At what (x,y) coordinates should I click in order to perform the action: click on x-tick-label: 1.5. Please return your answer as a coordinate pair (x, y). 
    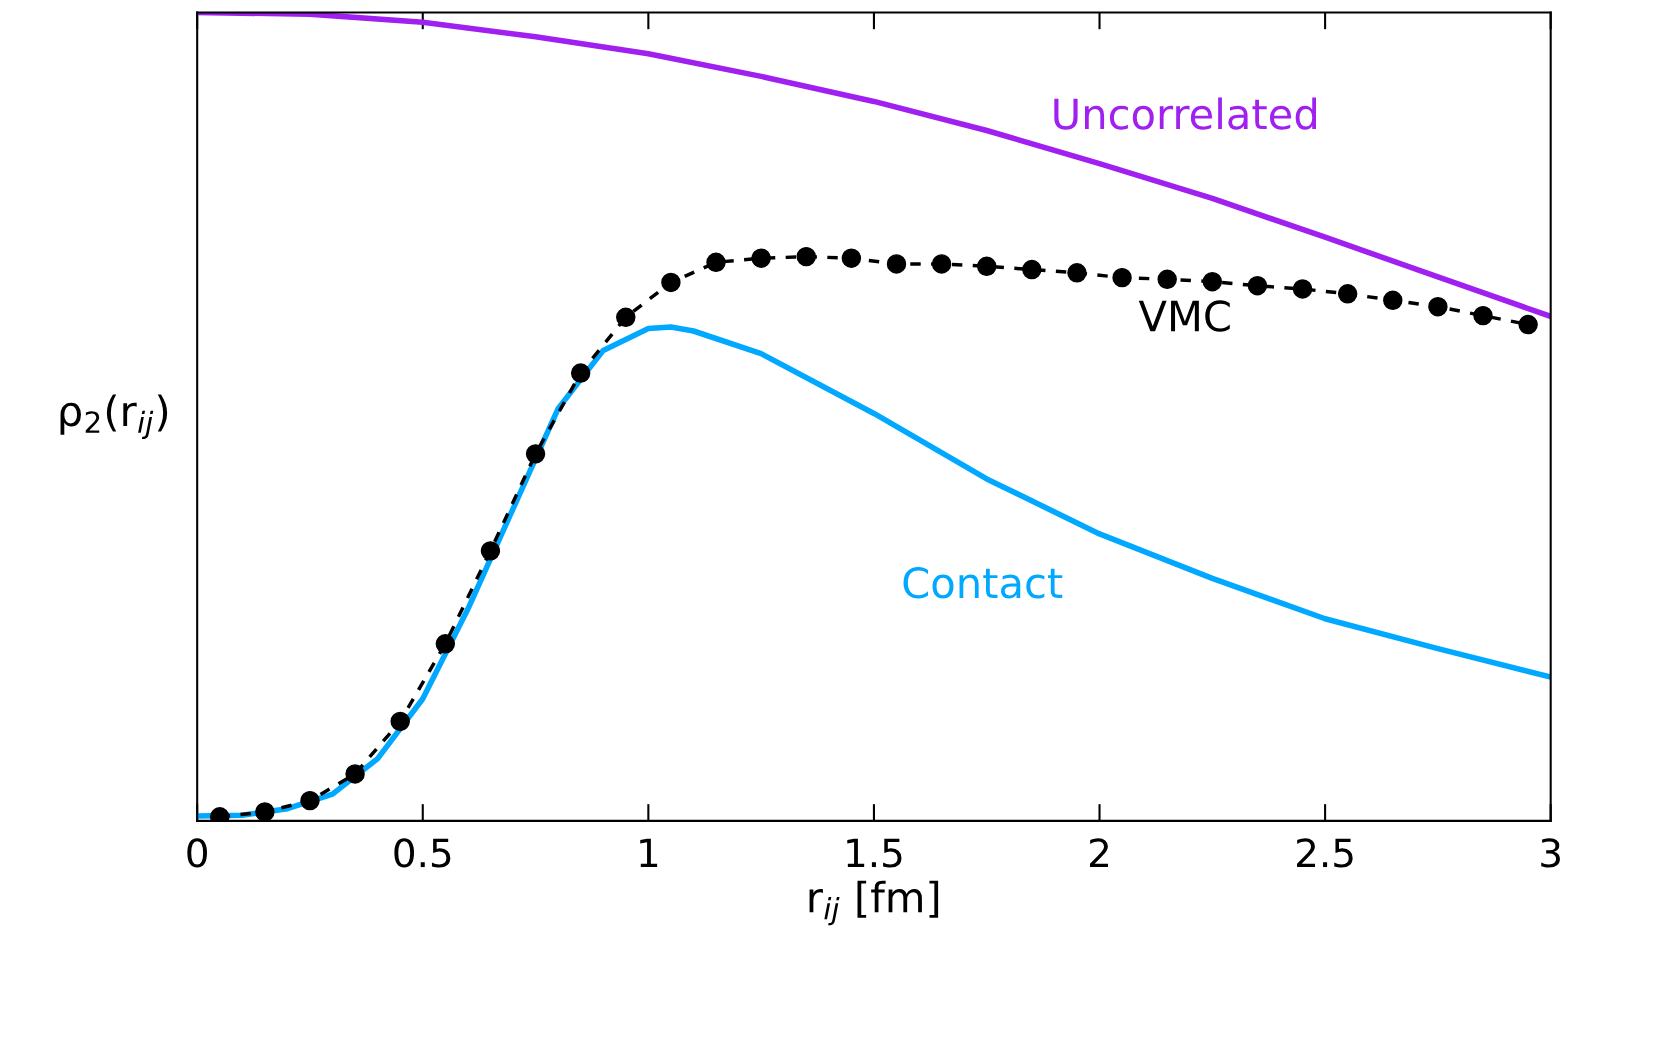
    Looking at the image, I should click on (874, 853).